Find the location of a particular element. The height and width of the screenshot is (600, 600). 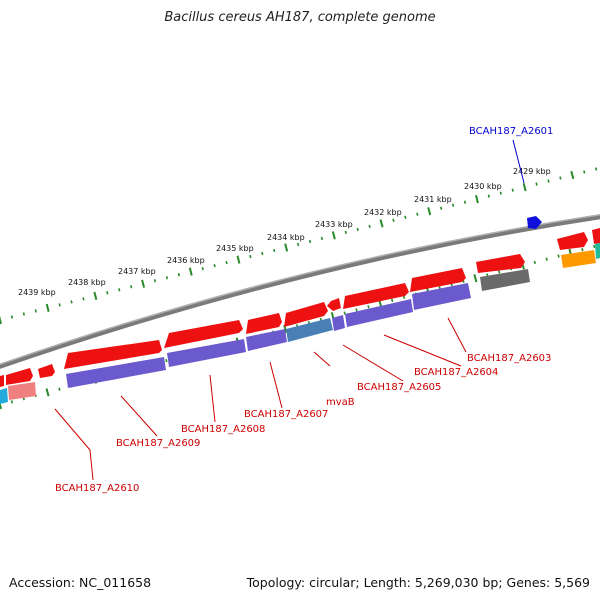

gene-bcah187-a2609 is located at coordinates (203, 334).